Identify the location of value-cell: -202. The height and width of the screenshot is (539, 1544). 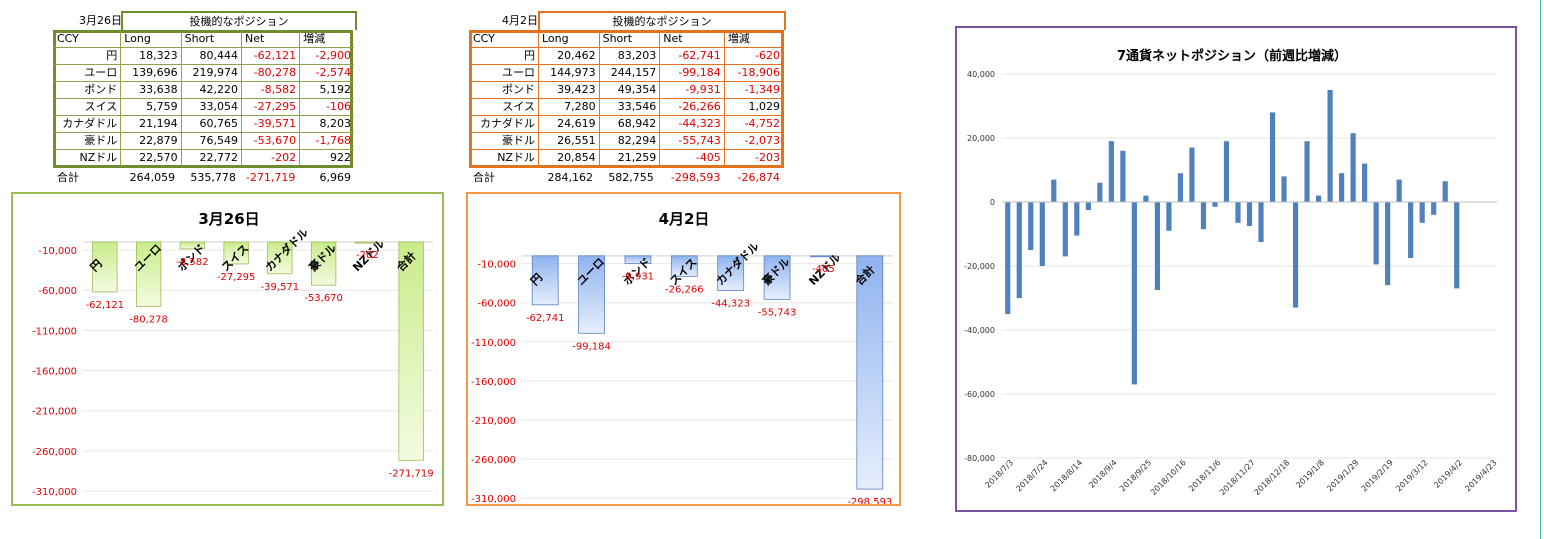
(271, 157).